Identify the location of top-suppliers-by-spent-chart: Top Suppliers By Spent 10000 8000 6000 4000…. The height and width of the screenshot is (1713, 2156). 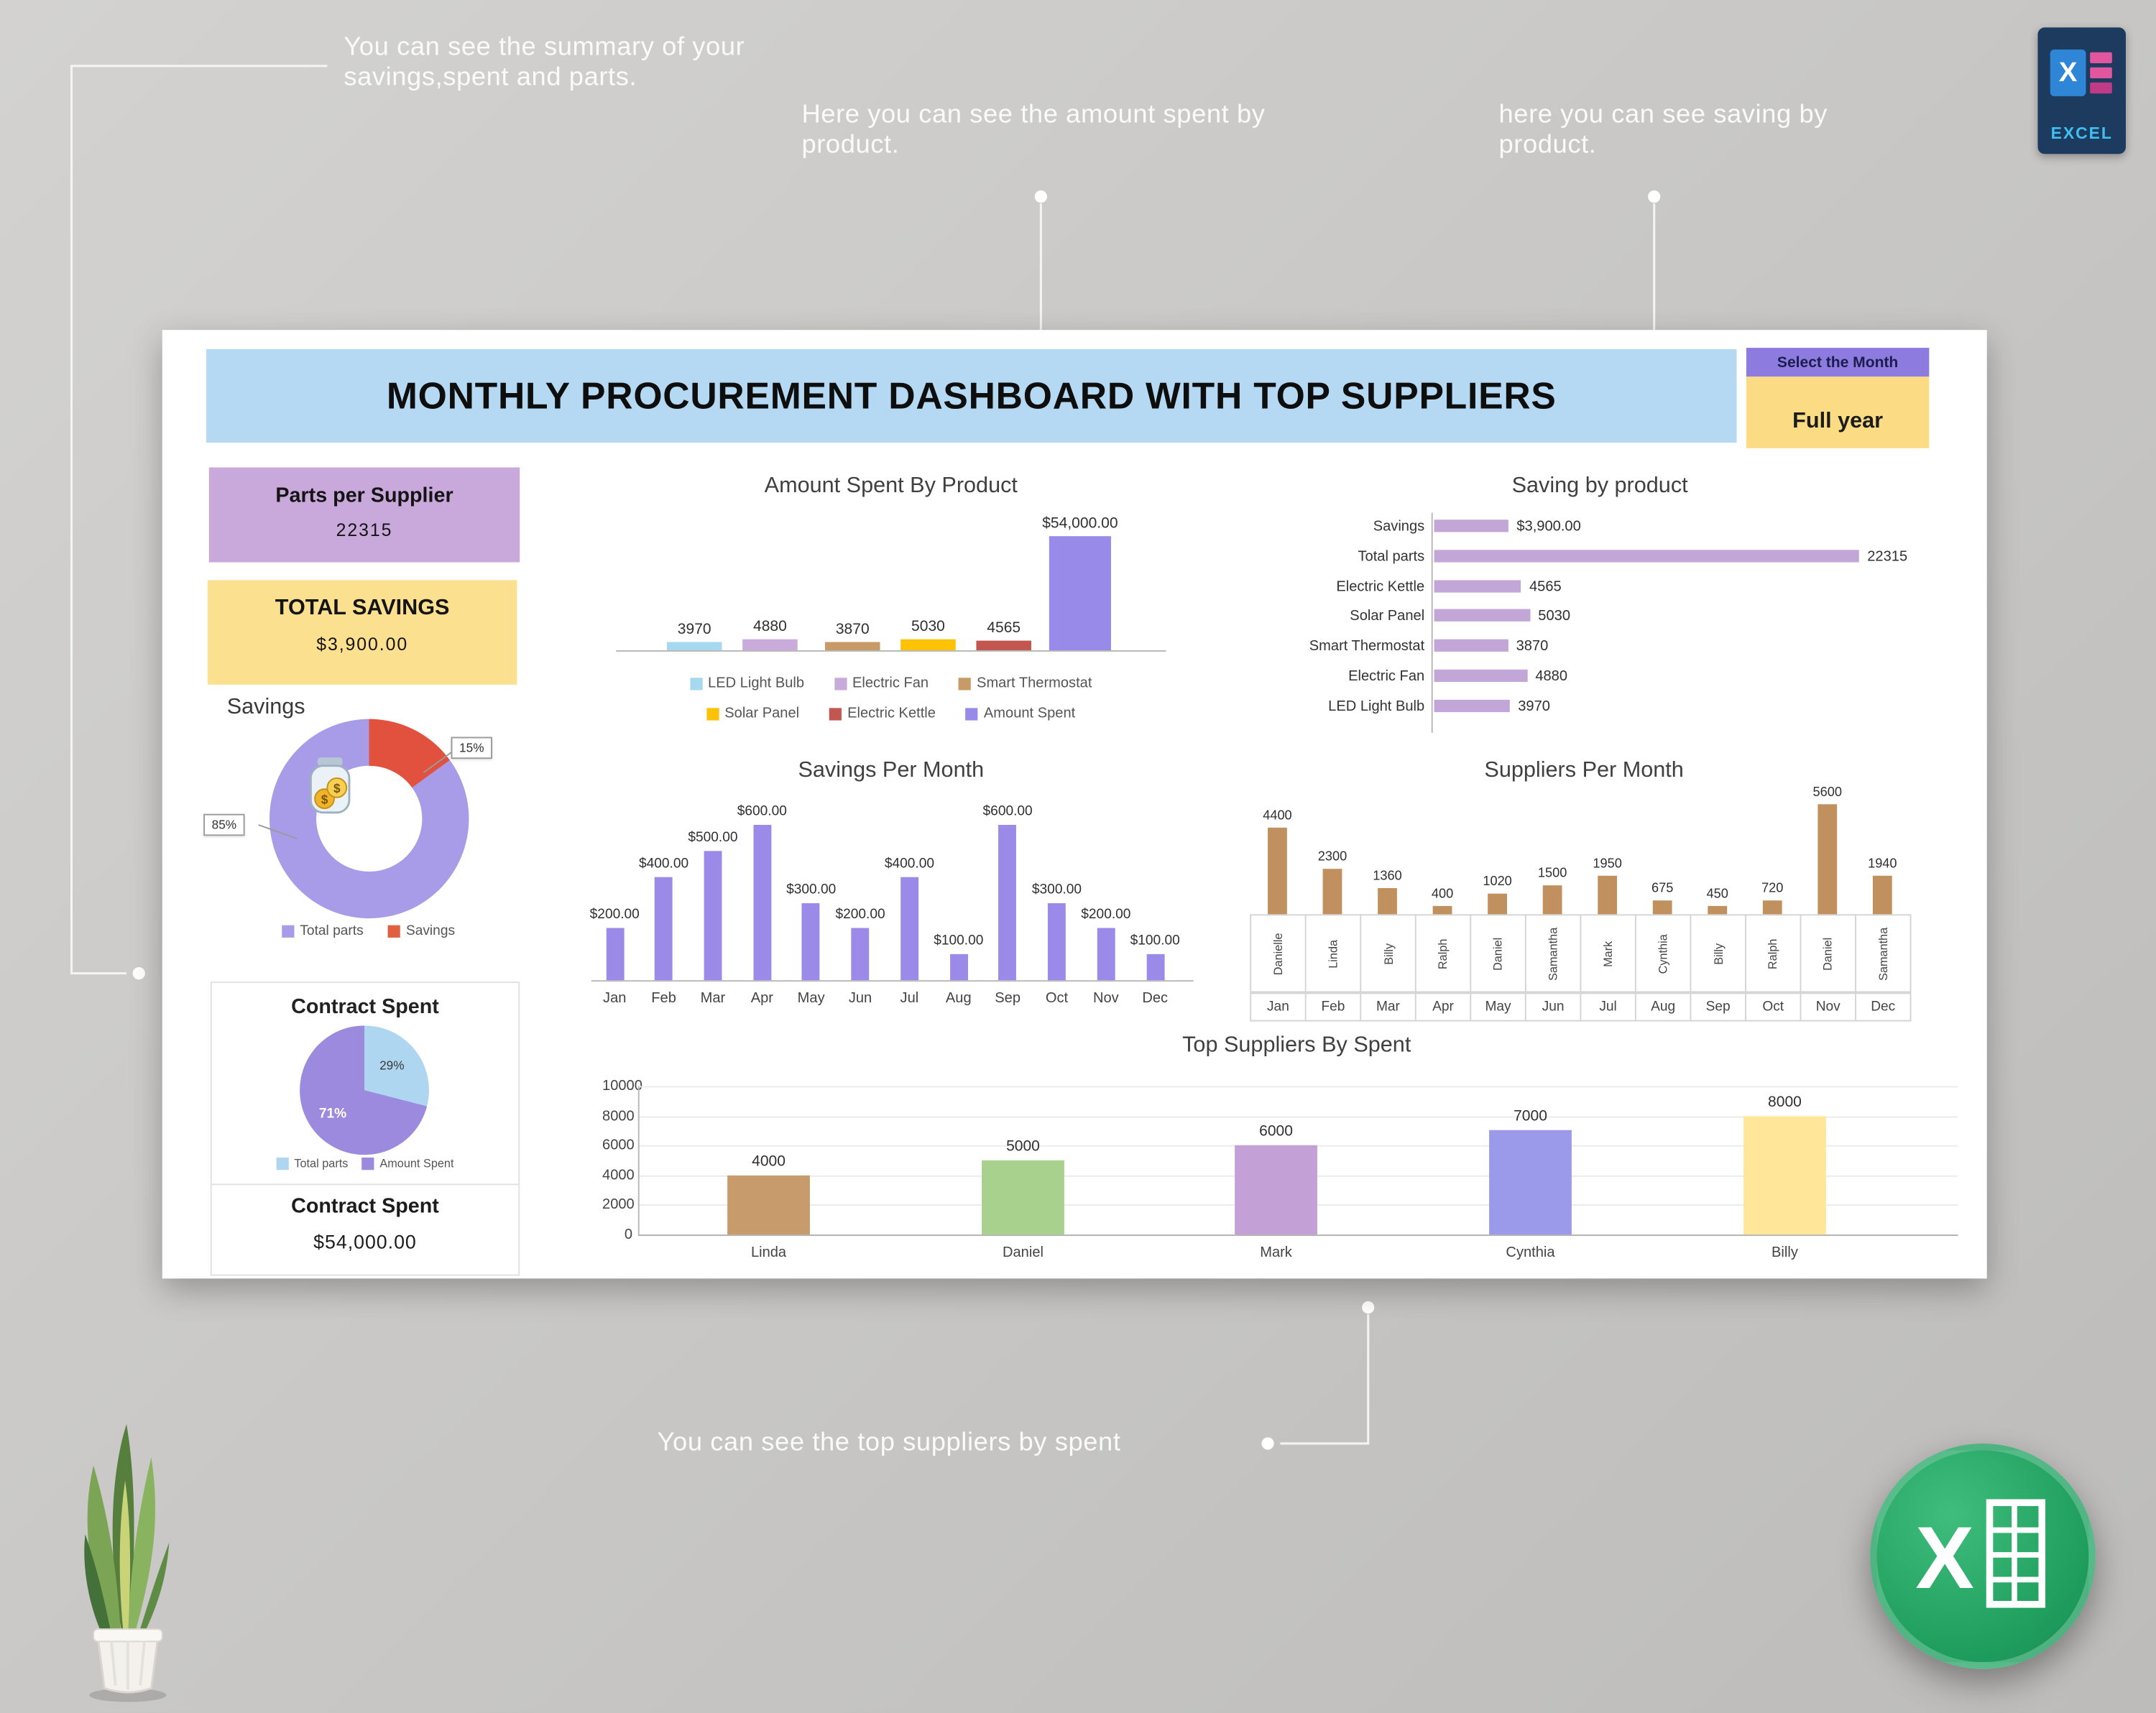
(1296, 1151).